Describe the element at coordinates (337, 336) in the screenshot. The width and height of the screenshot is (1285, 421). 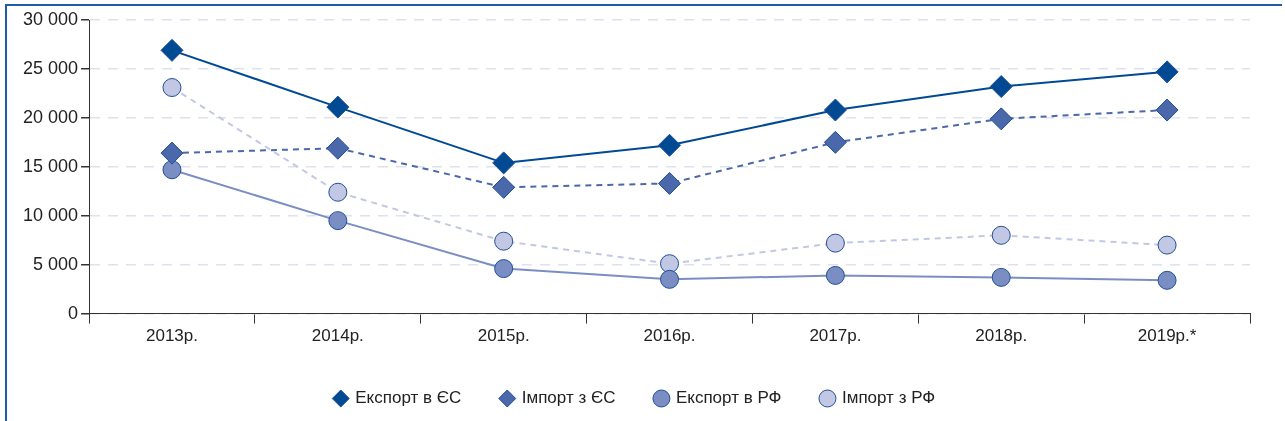
I see `x-tick-label: 2014р.` at that location.